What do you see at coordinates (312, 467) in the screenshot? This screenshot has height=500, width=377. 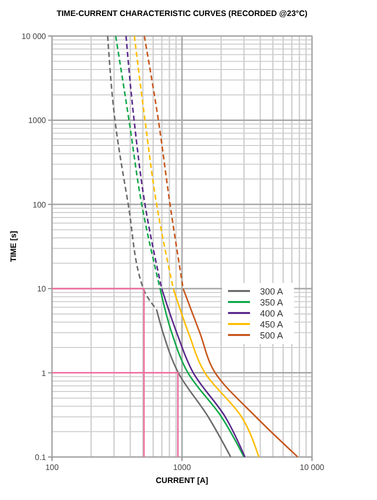 I see `x-tick-label: 10 000` at bounding box center [312, 467].